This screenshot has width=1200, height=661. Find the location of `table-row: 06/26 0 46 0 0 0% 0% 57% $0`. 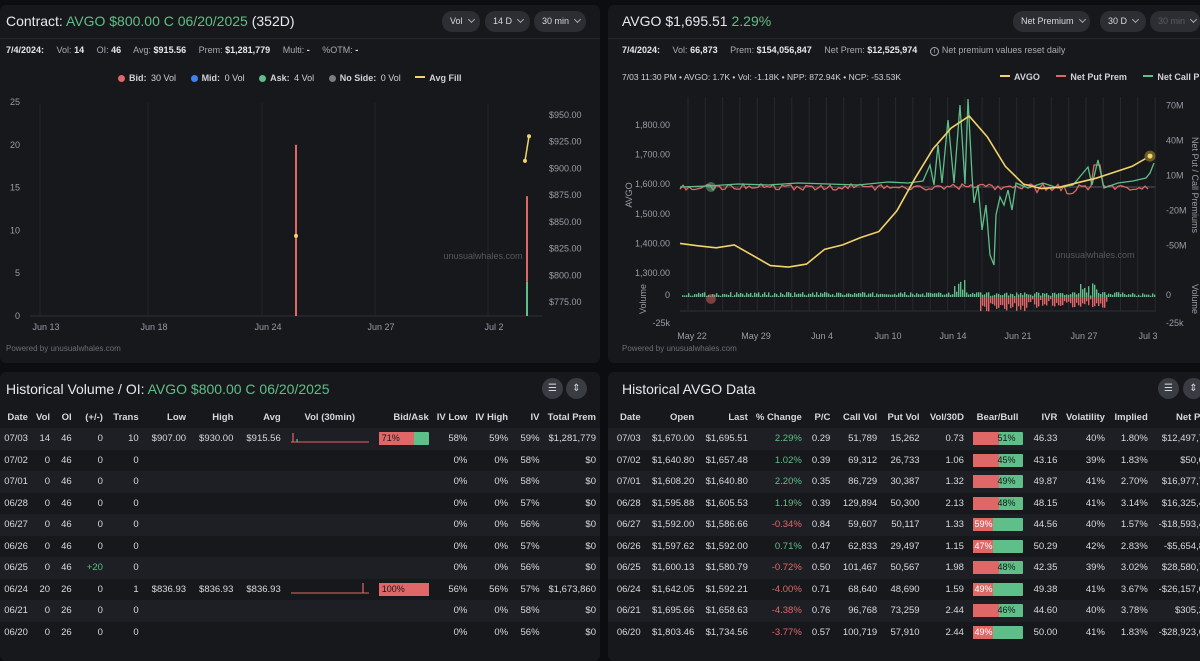

table-row: 06/26 0 46 0 0 0% 0% 57% $0 is located at coordinates (300, 547).